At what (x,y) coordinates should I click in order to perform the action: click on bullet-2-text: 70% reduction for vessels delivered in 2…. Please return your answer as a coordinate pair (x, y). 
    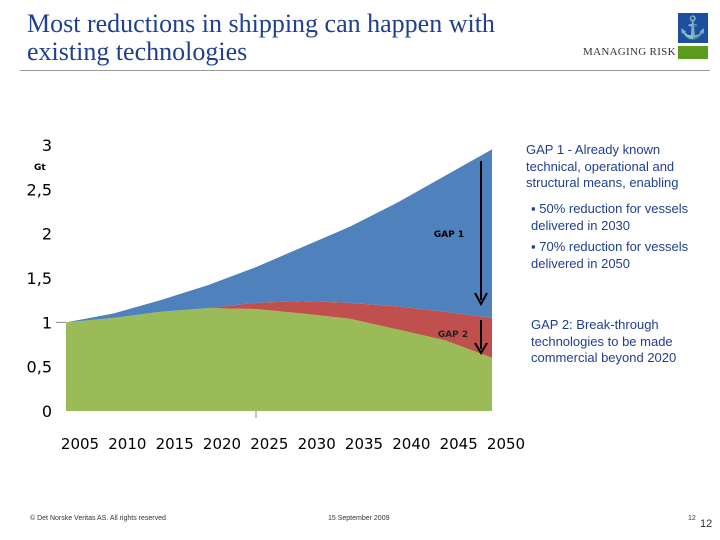
    Looking at the image, I should click on (610, 255).